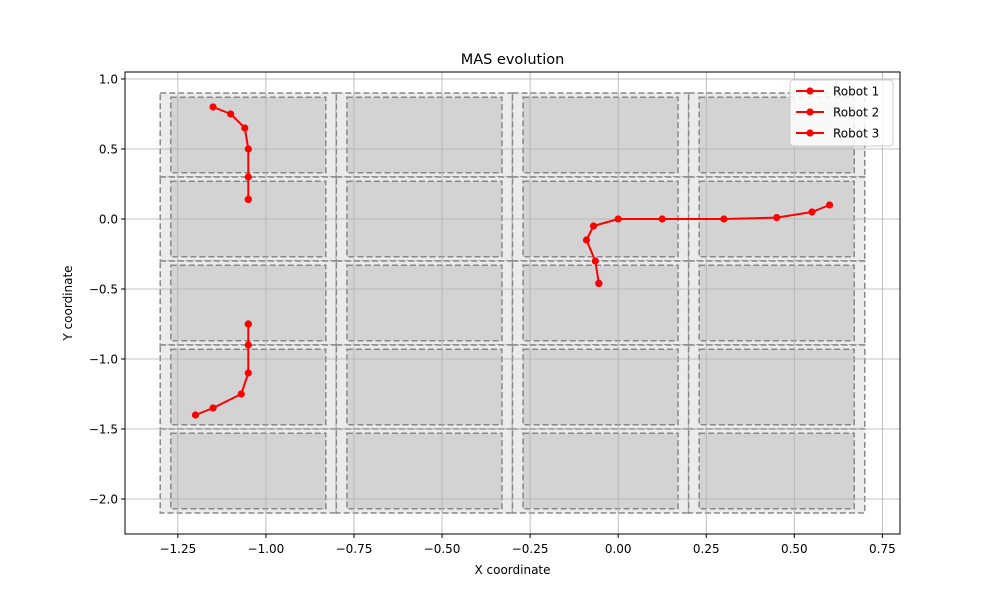 The image size is (1000, 600). What do you see at coordinates (103, 290) in the screenshot?
I see `y-tick-label: −0.5` at bounding box center [103, 290].